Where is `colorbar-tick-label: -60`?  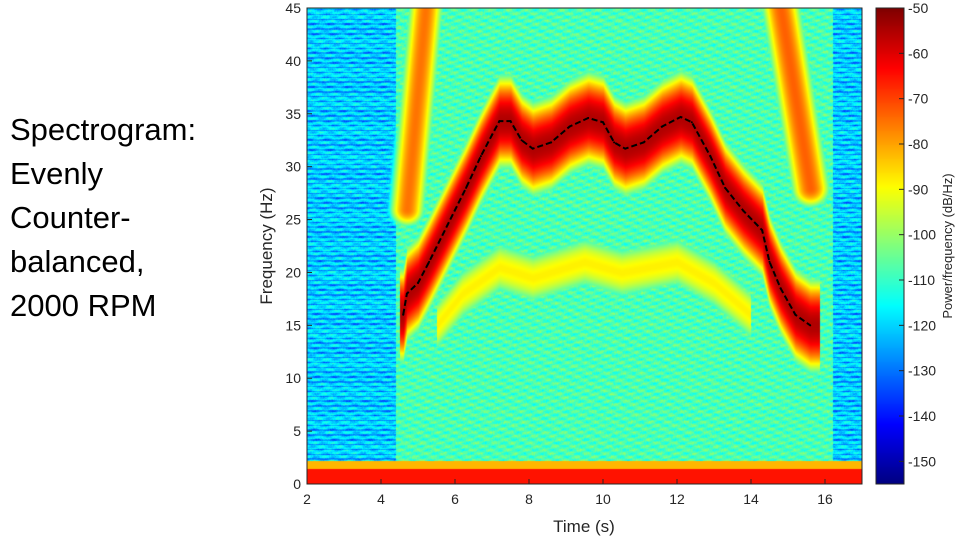 colorbar-tick-label: -60 is located at coordinates (918, 53).